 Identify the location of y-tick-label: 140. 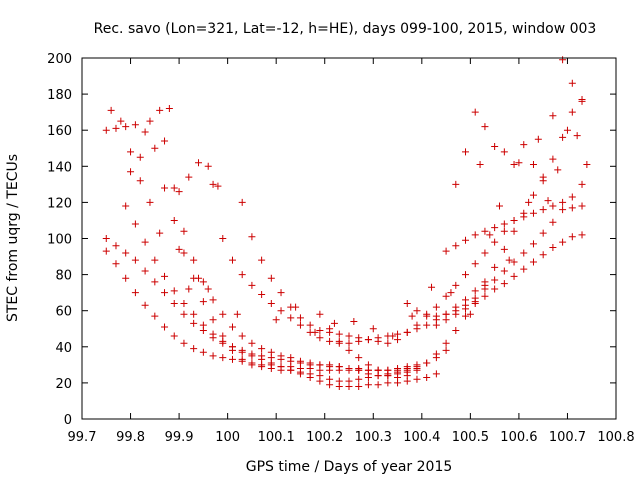
(59, 167).